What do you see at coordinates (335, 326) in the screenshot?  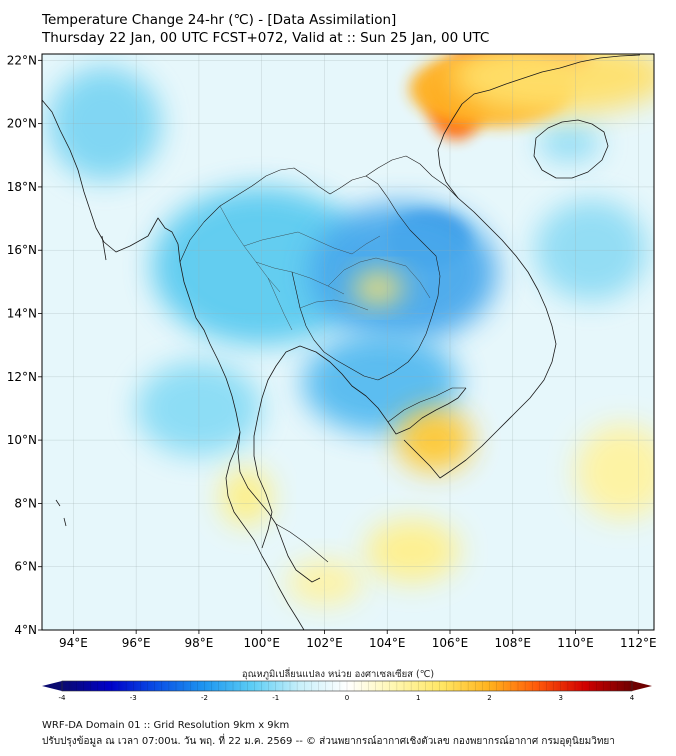 I see `border-laos-cambodia` at bounding box center [335, 326].